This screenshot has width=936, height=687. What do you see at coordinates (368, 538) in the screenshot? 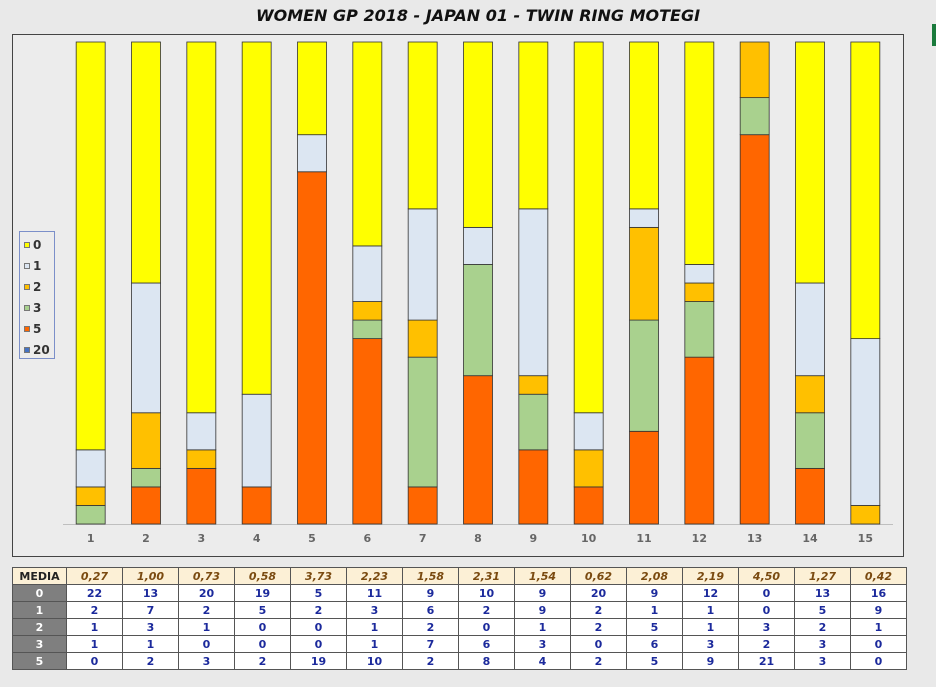
I see `x-tick-label: 6` at bounding box center [368, 538].